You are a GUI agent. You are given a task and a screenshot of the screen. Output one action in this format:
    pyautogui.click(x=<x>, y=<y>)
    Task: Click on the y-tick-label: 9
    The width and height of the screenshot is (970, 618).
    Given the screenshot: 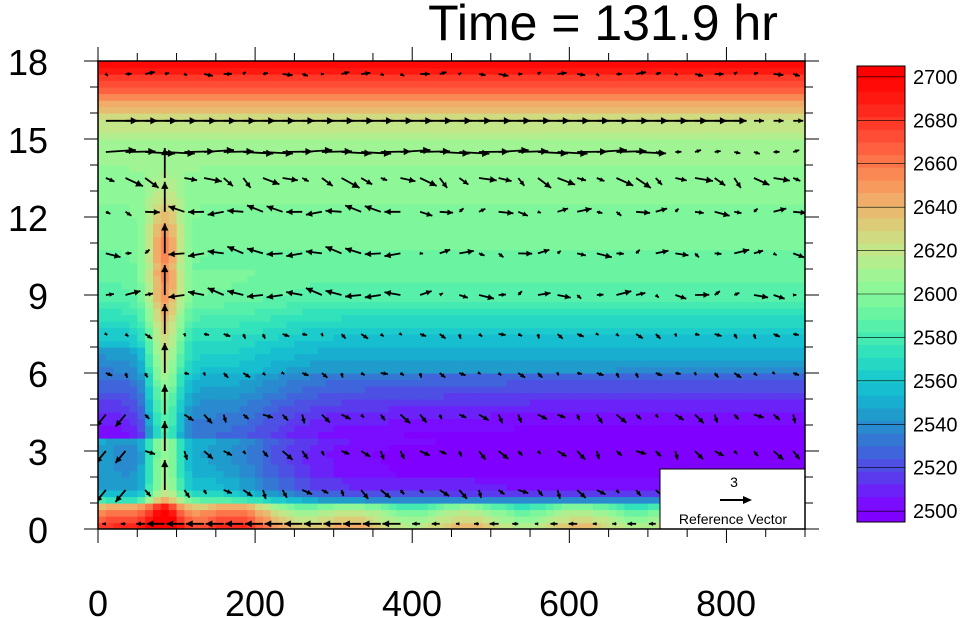 What is the action you would take?
    pyautogui.click(x=38, y=296)
    